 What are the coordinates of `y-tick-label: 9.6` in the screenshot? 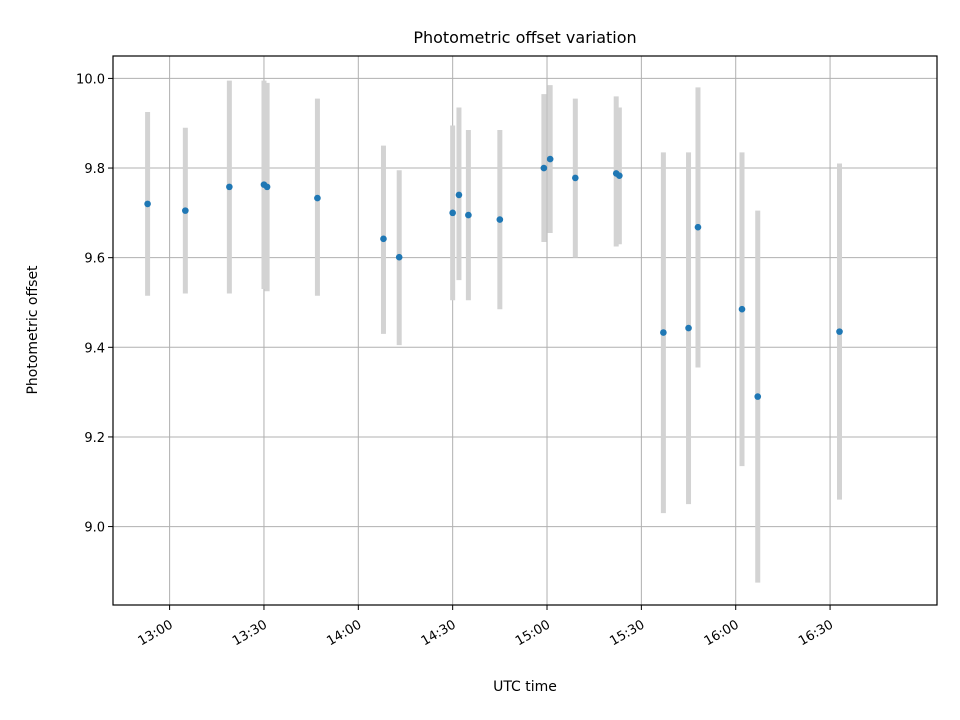 It's located at (94, 259).